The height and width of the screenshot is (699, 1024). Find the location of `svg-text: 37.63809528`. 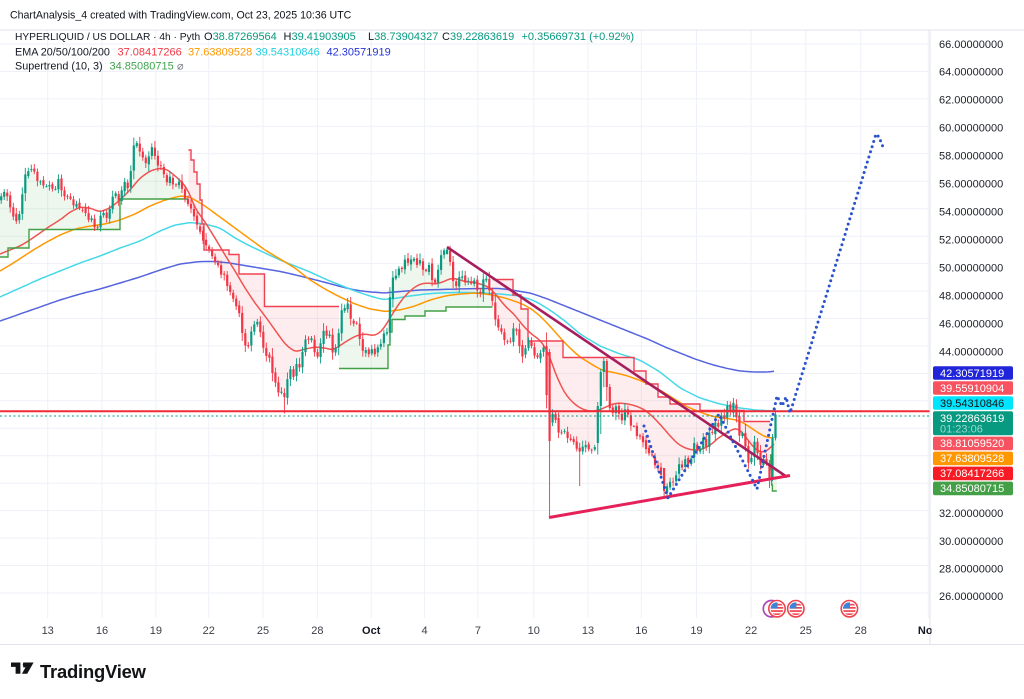

svg-text: 37.63809528 is located at coordinates (972, 459).